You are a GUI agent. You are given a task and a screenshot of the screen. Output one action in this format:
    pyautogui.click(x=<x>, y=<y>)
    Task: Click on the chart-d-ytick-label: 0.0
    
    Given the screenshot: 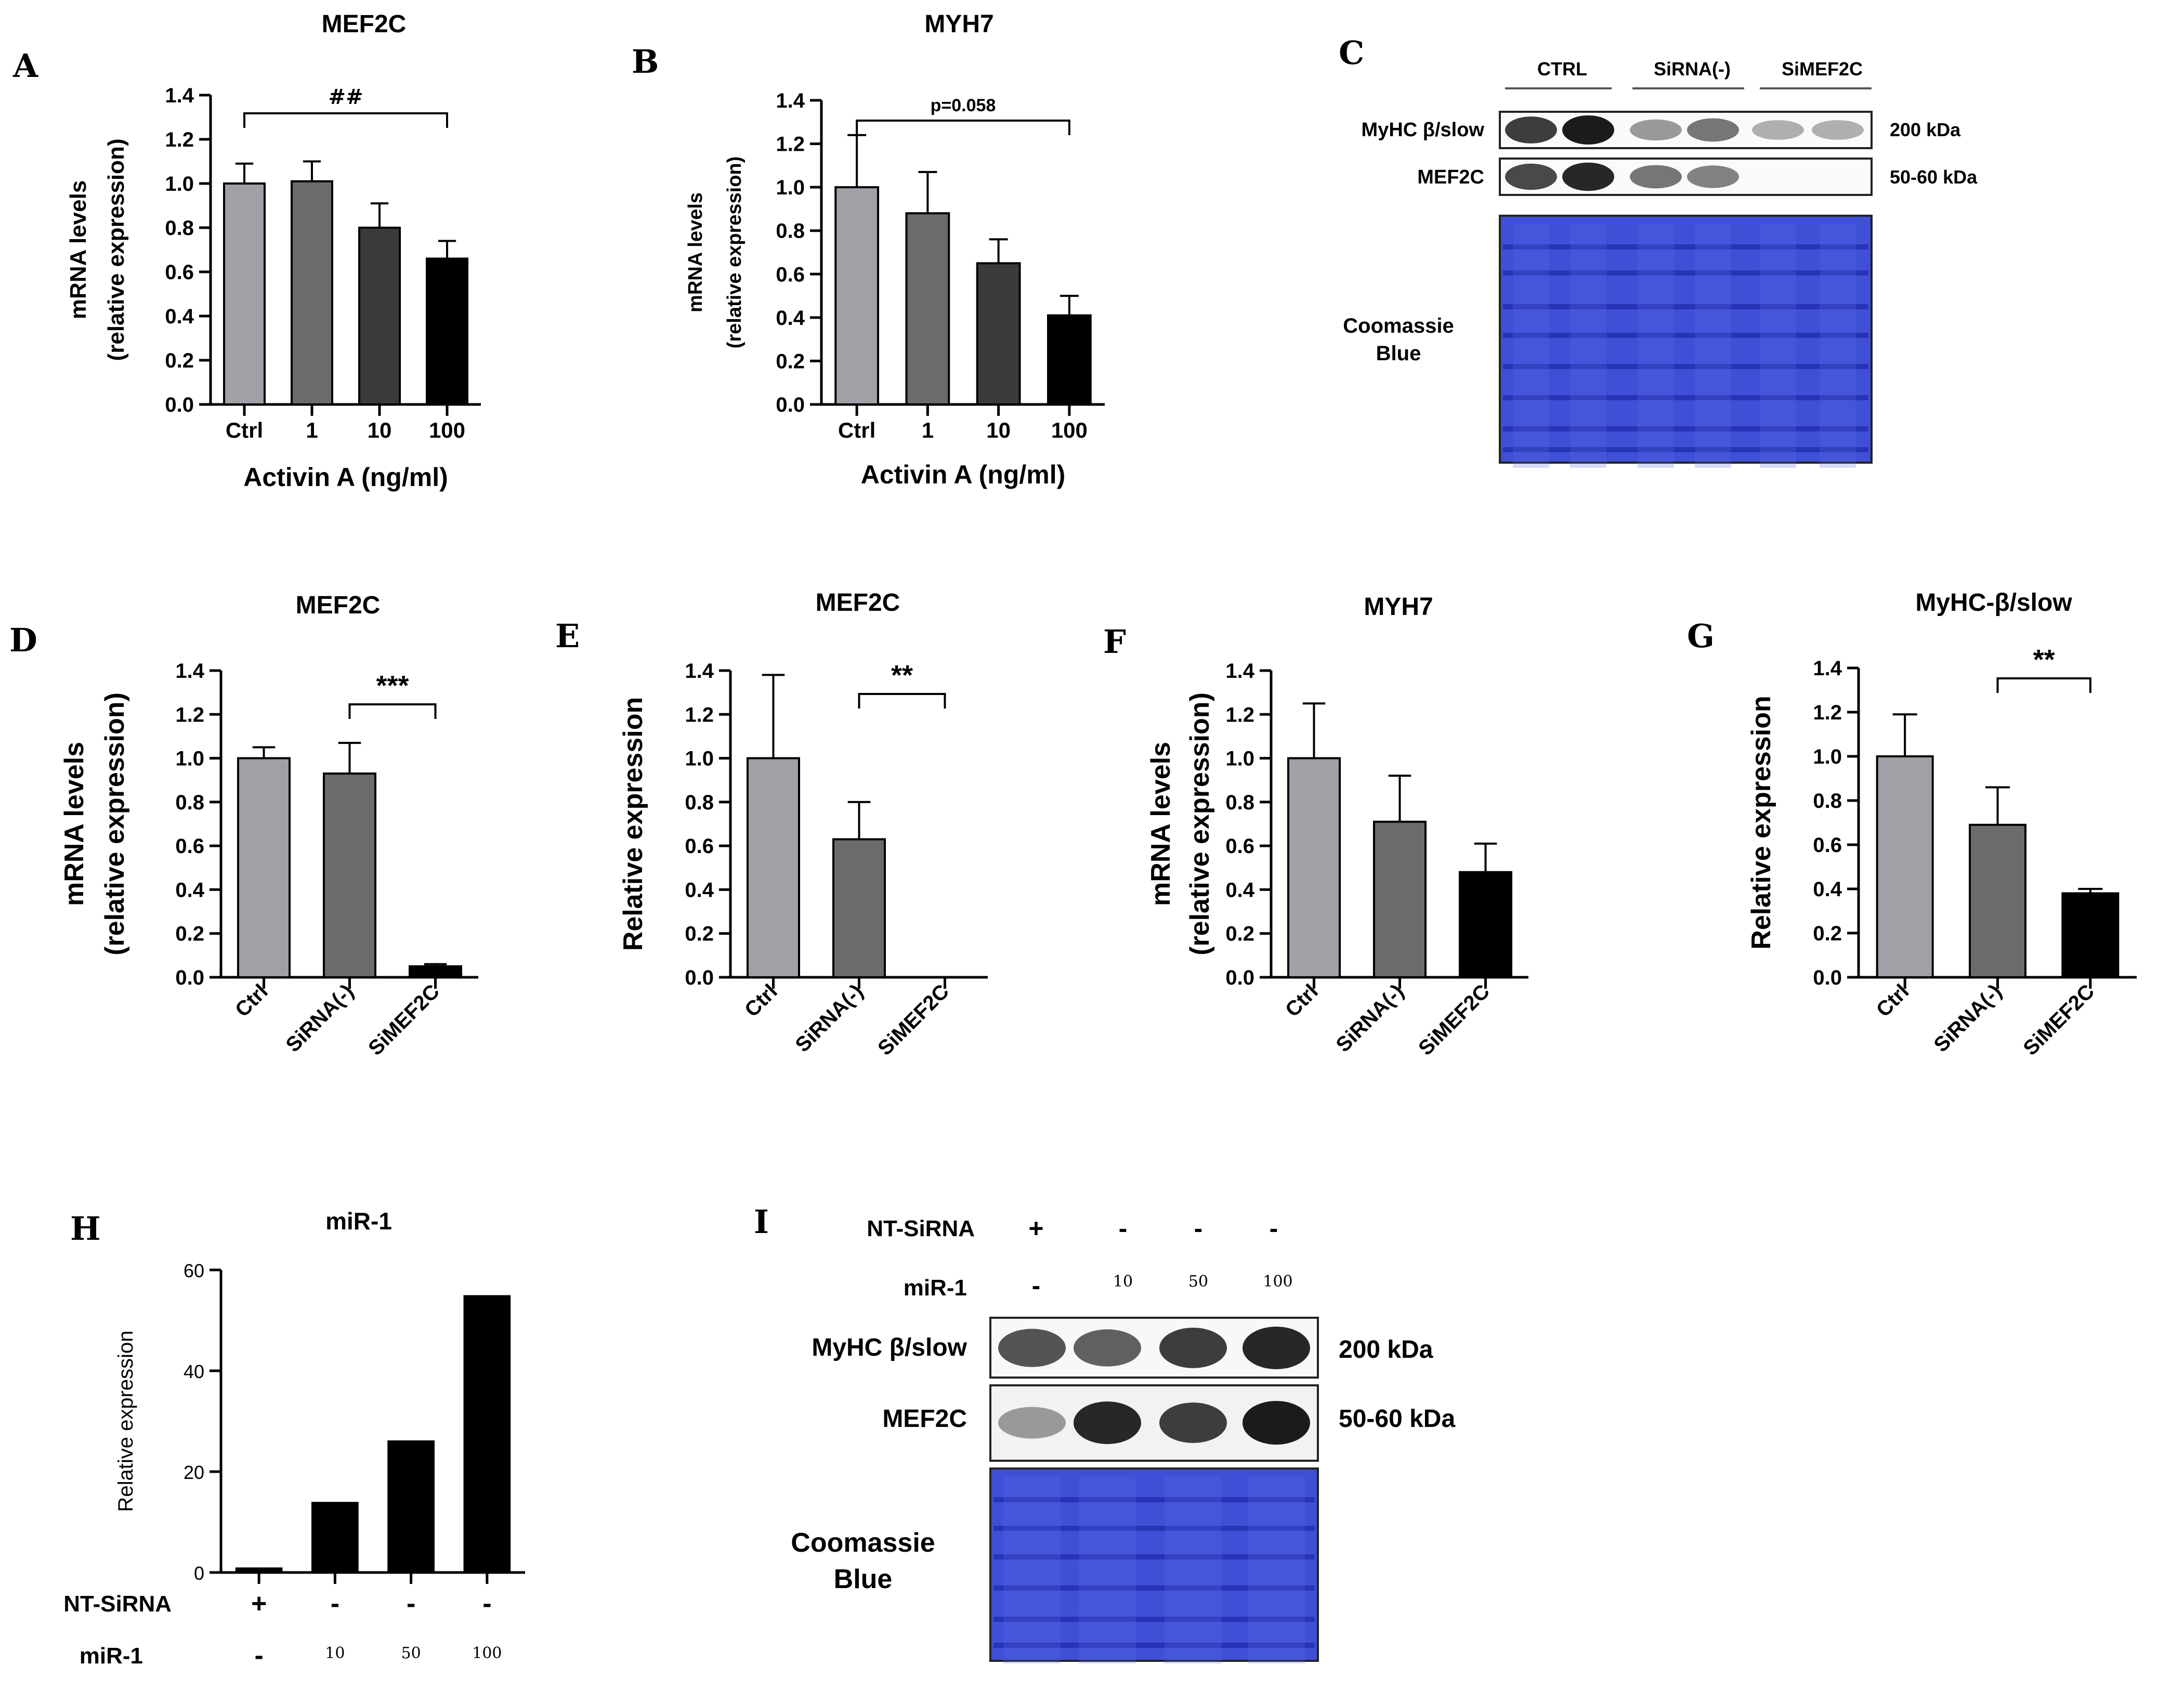 What is the action you would take?
    pyautogui.click(x=190, y=977)
    